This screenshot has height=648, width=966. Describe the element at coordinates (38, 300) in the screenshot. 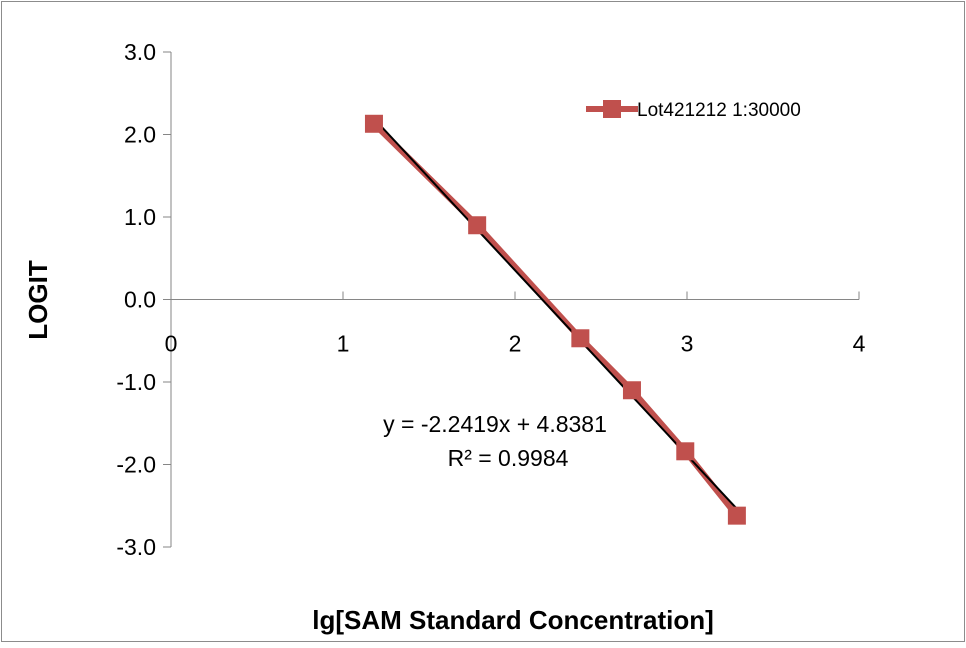

I see `y-axis-title: LOGIT` at that location.